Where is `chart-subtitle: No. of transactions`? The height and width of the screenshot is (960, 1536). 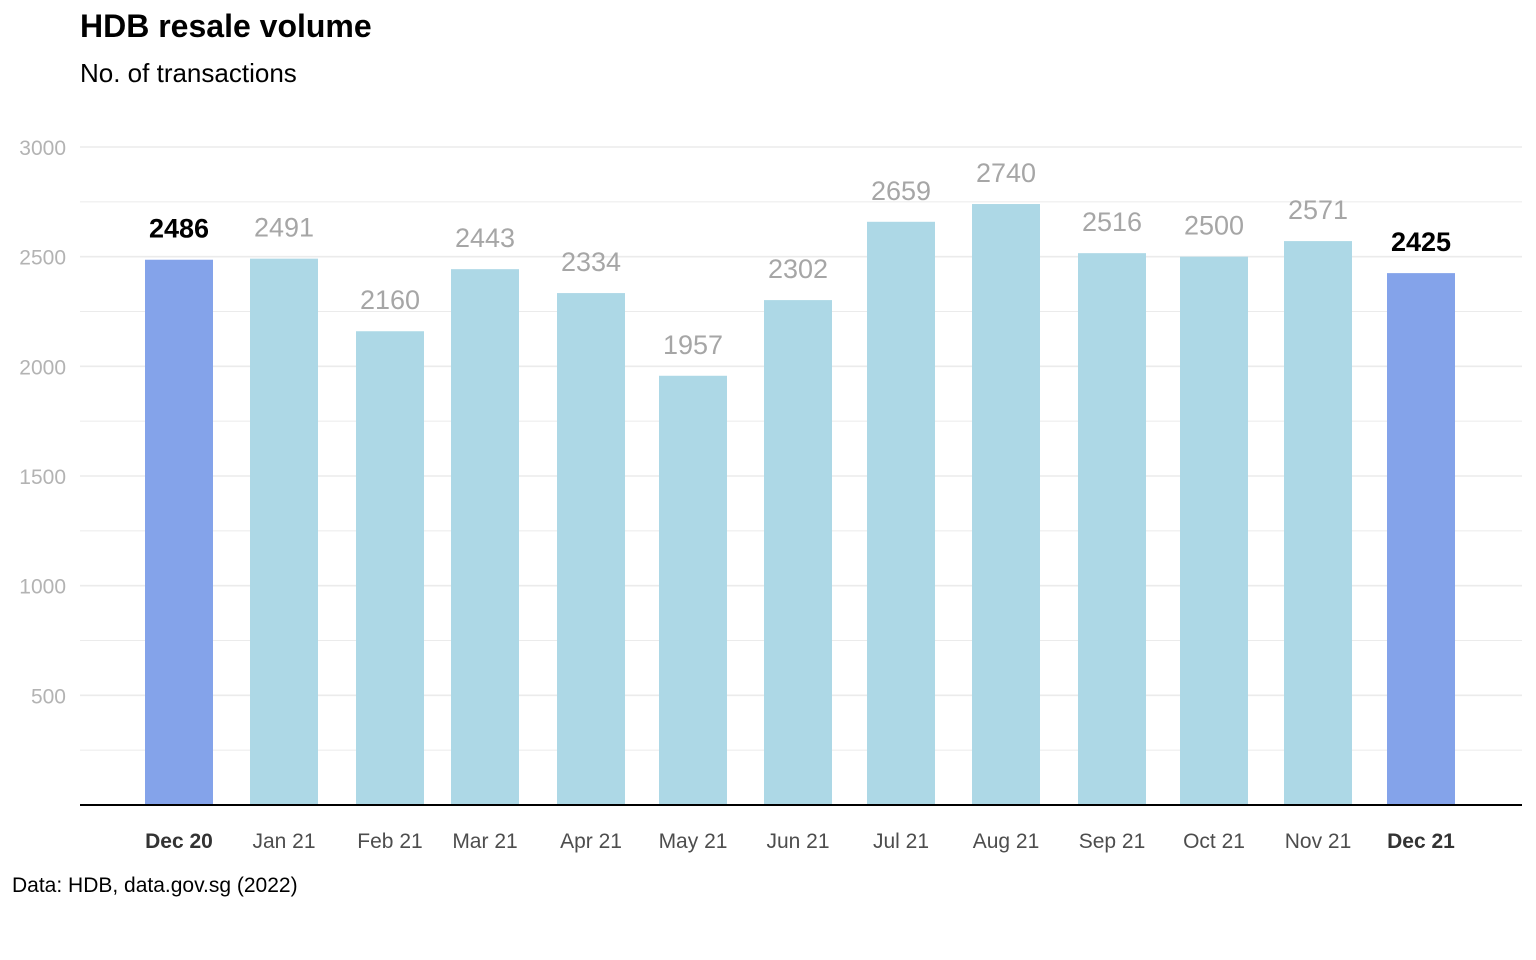 chart-subtitle: No. of transactions is located at coordinates (188, 73).